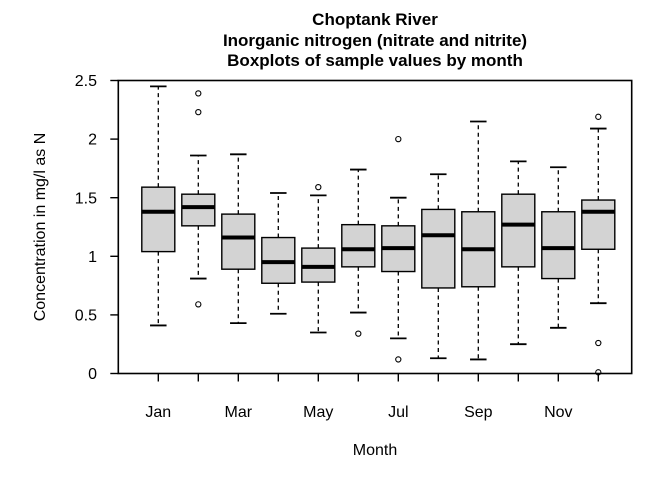  What do you see at coordinates (86, 81) in the screenshot?
I see `y-tick-label: 2.5` at bounding box center [86, 81].